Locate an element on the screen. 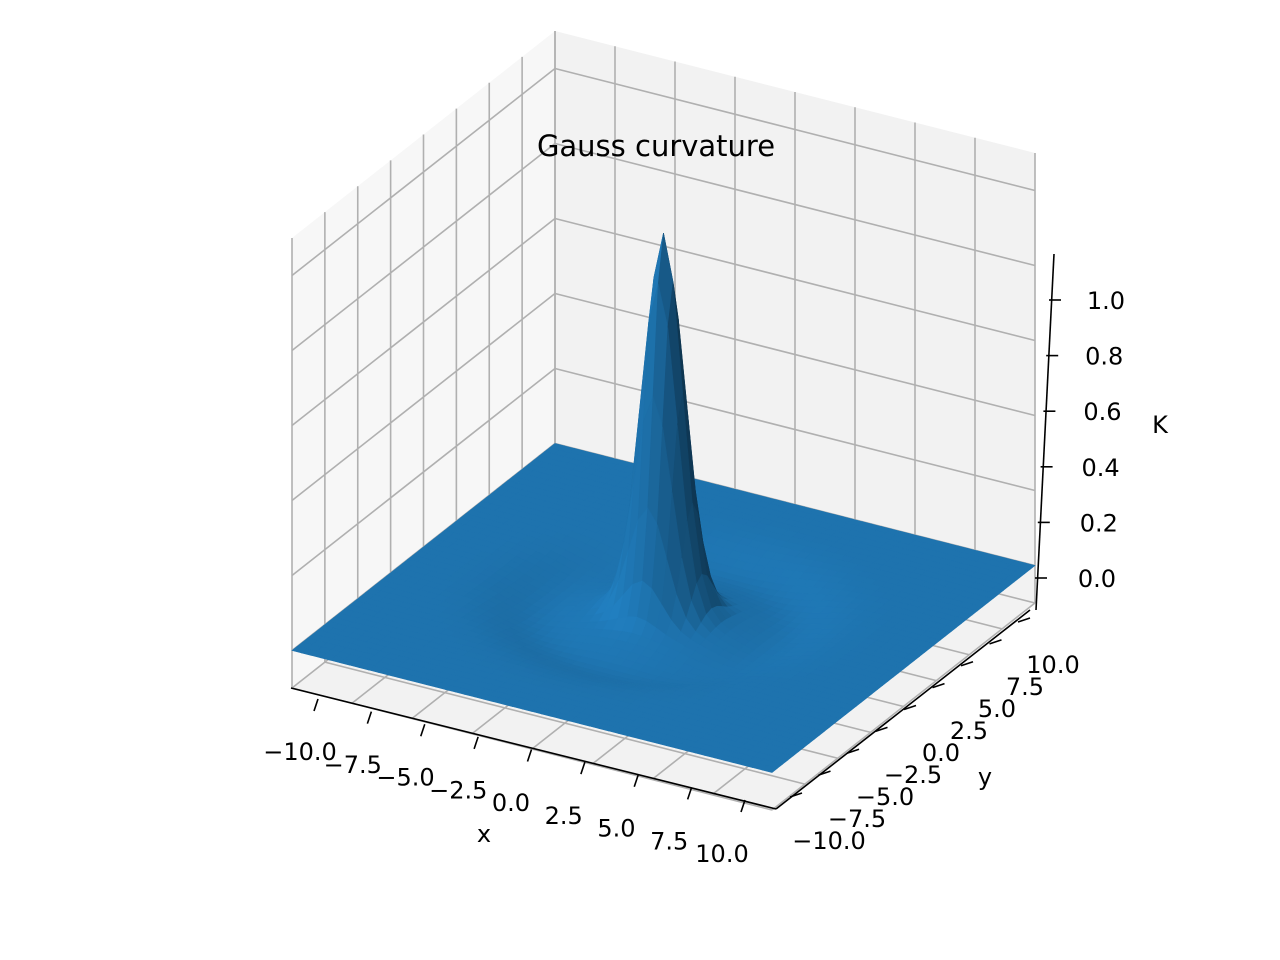 The width and height of the screenshot is (1280, 960). x-tick-label-3: −2.5 is located at coordinates (458, 790).